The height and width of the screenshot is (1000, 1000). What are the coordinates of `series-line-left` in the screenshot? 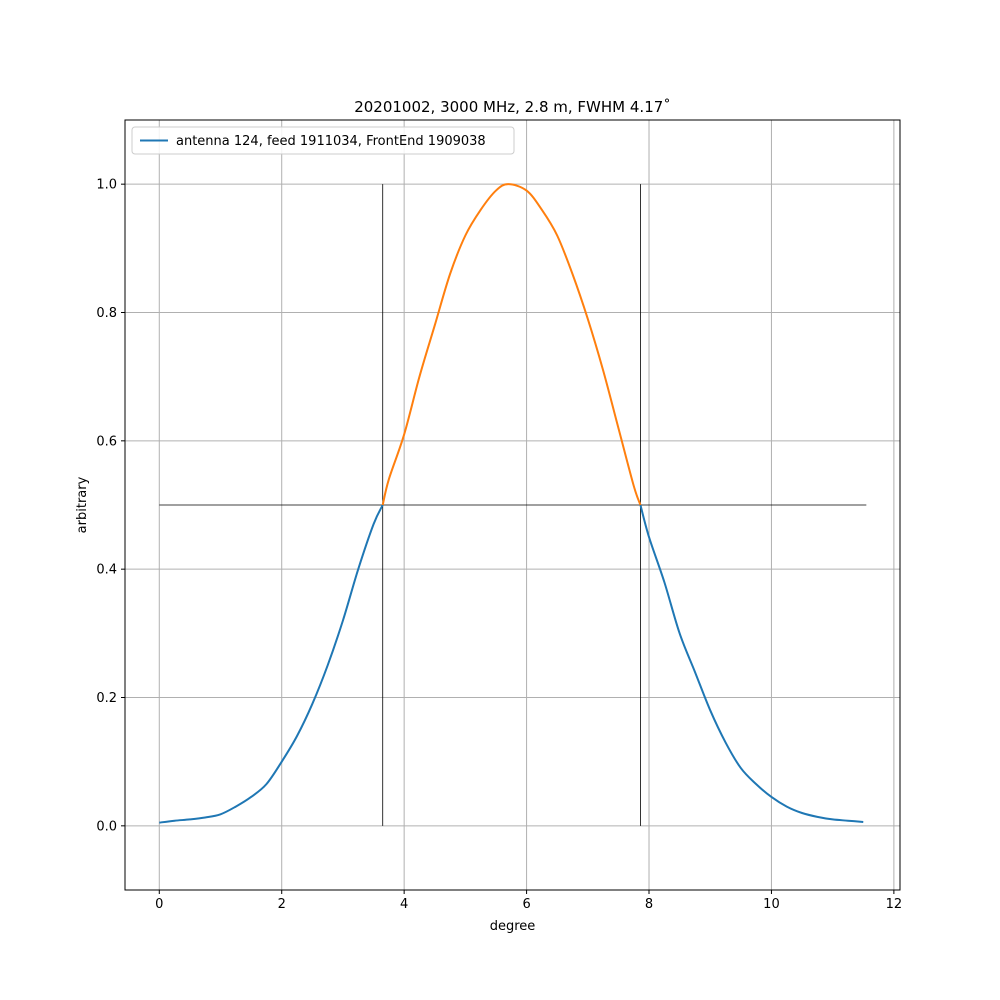 It's located at (271, 664).